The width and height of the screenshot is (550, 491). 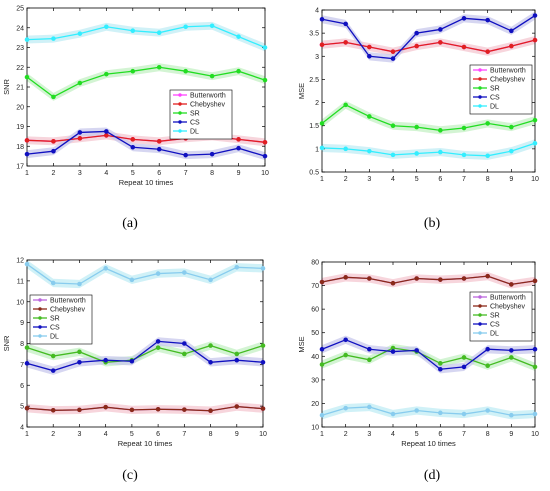 I want to click on y-tick-label: 0.5, so click(x=314, y=173).